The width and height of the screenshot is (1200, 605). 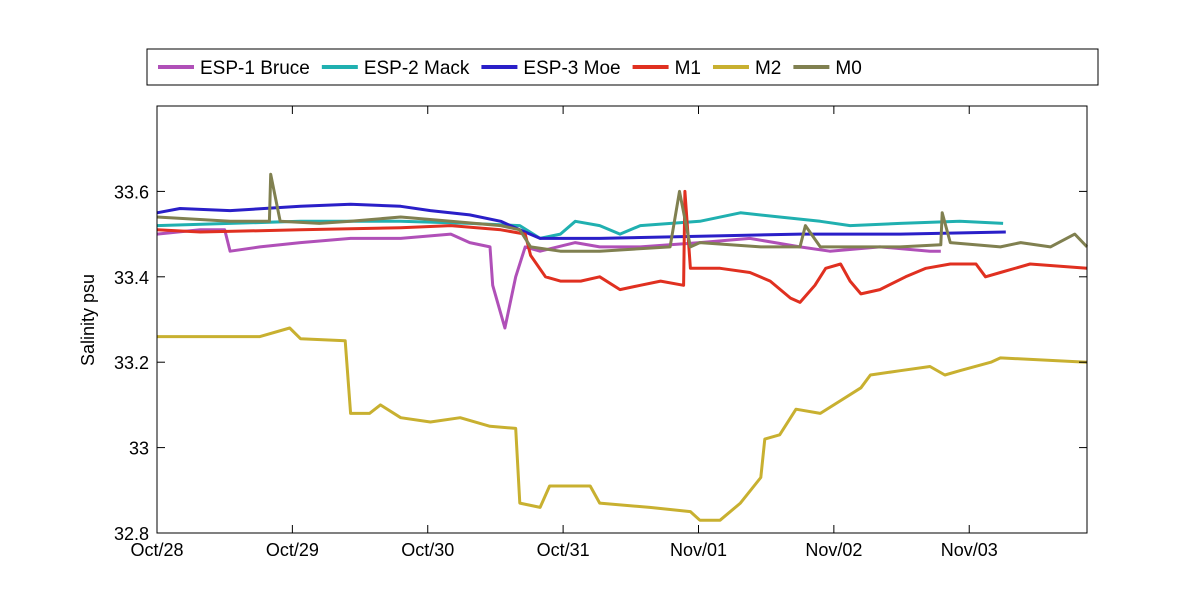 What do you see at coordinates (848, 68) in the screenshot?
I see `legend-label: M0` at bounding box center [848, 68].